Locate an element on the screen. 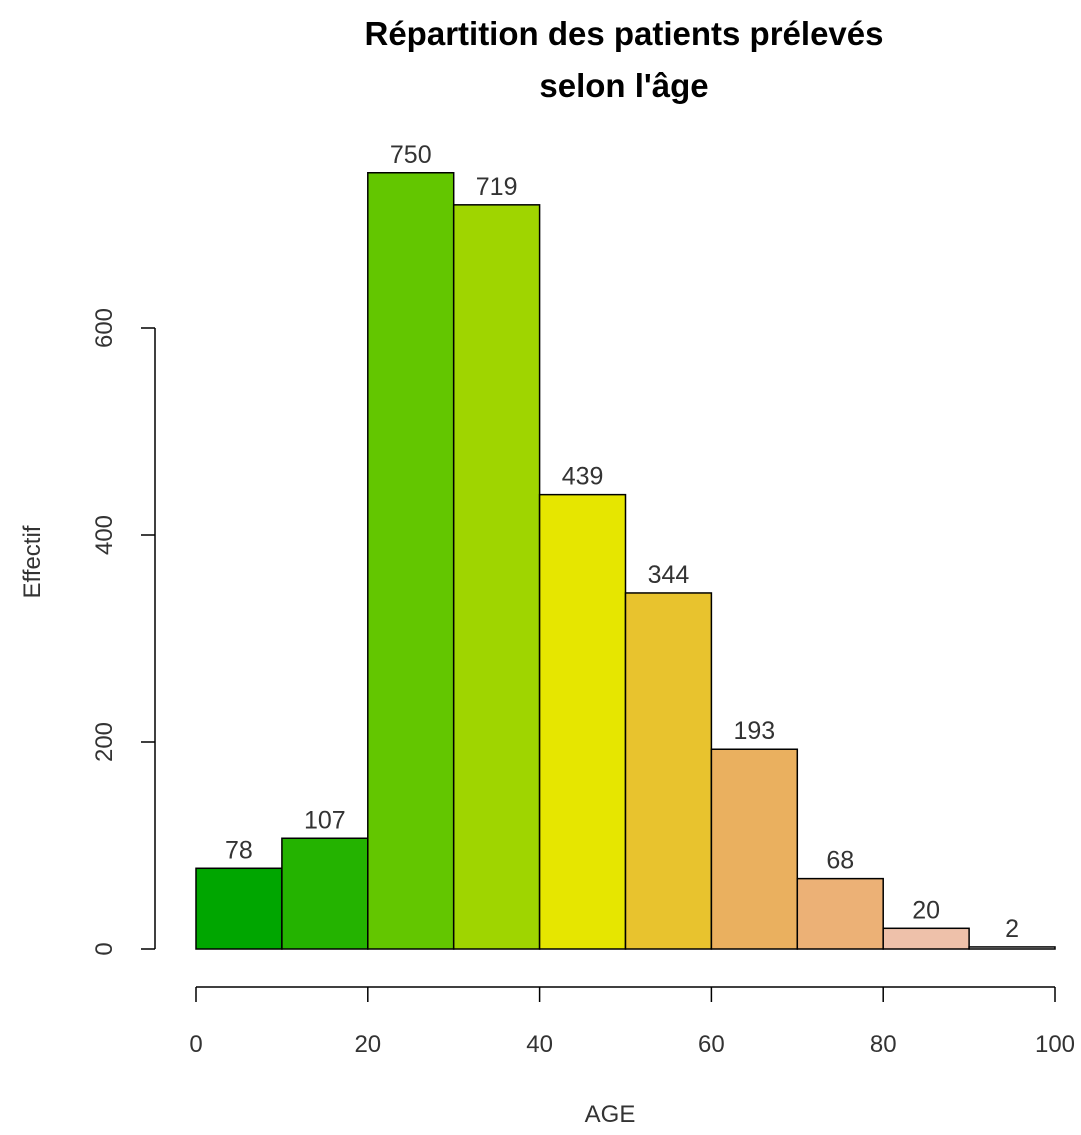  y-tick-label: 200 is located at coordinates (104, 742).